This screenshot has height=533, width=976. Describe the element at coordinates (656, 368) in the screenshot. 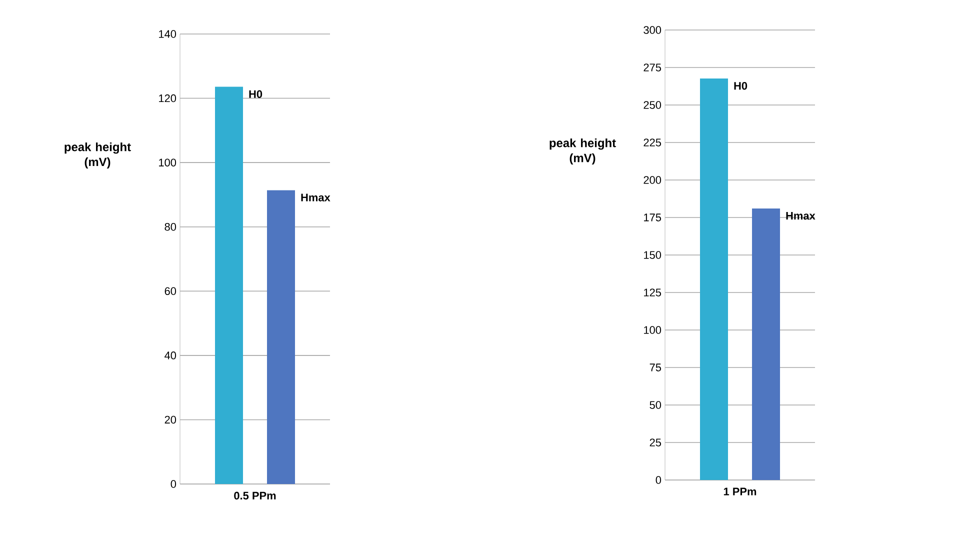

I see `y-tick-label: 75` at that location.